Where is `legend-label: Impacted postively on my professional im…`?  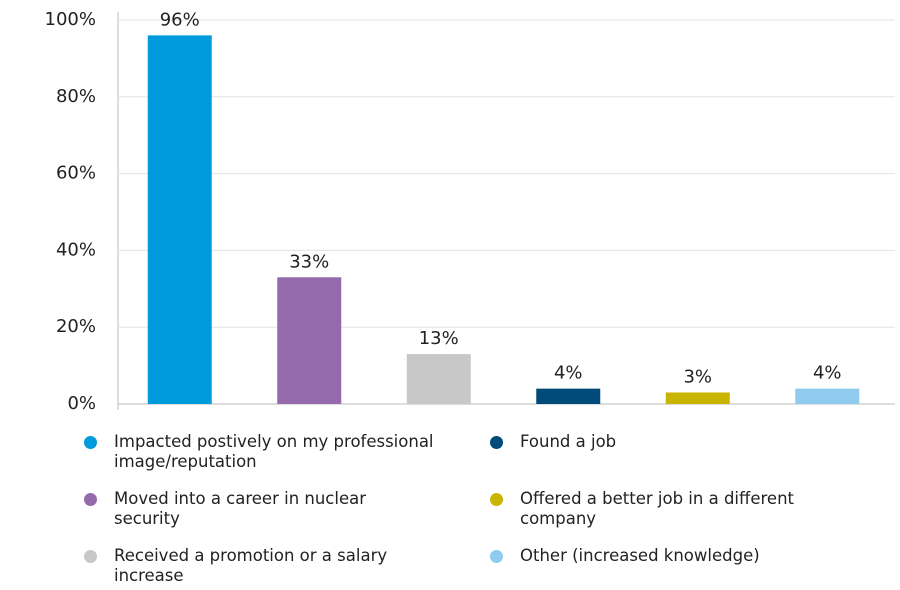 legend-label: Impacted postively on my professional im… is located at coordinates (274, 451).